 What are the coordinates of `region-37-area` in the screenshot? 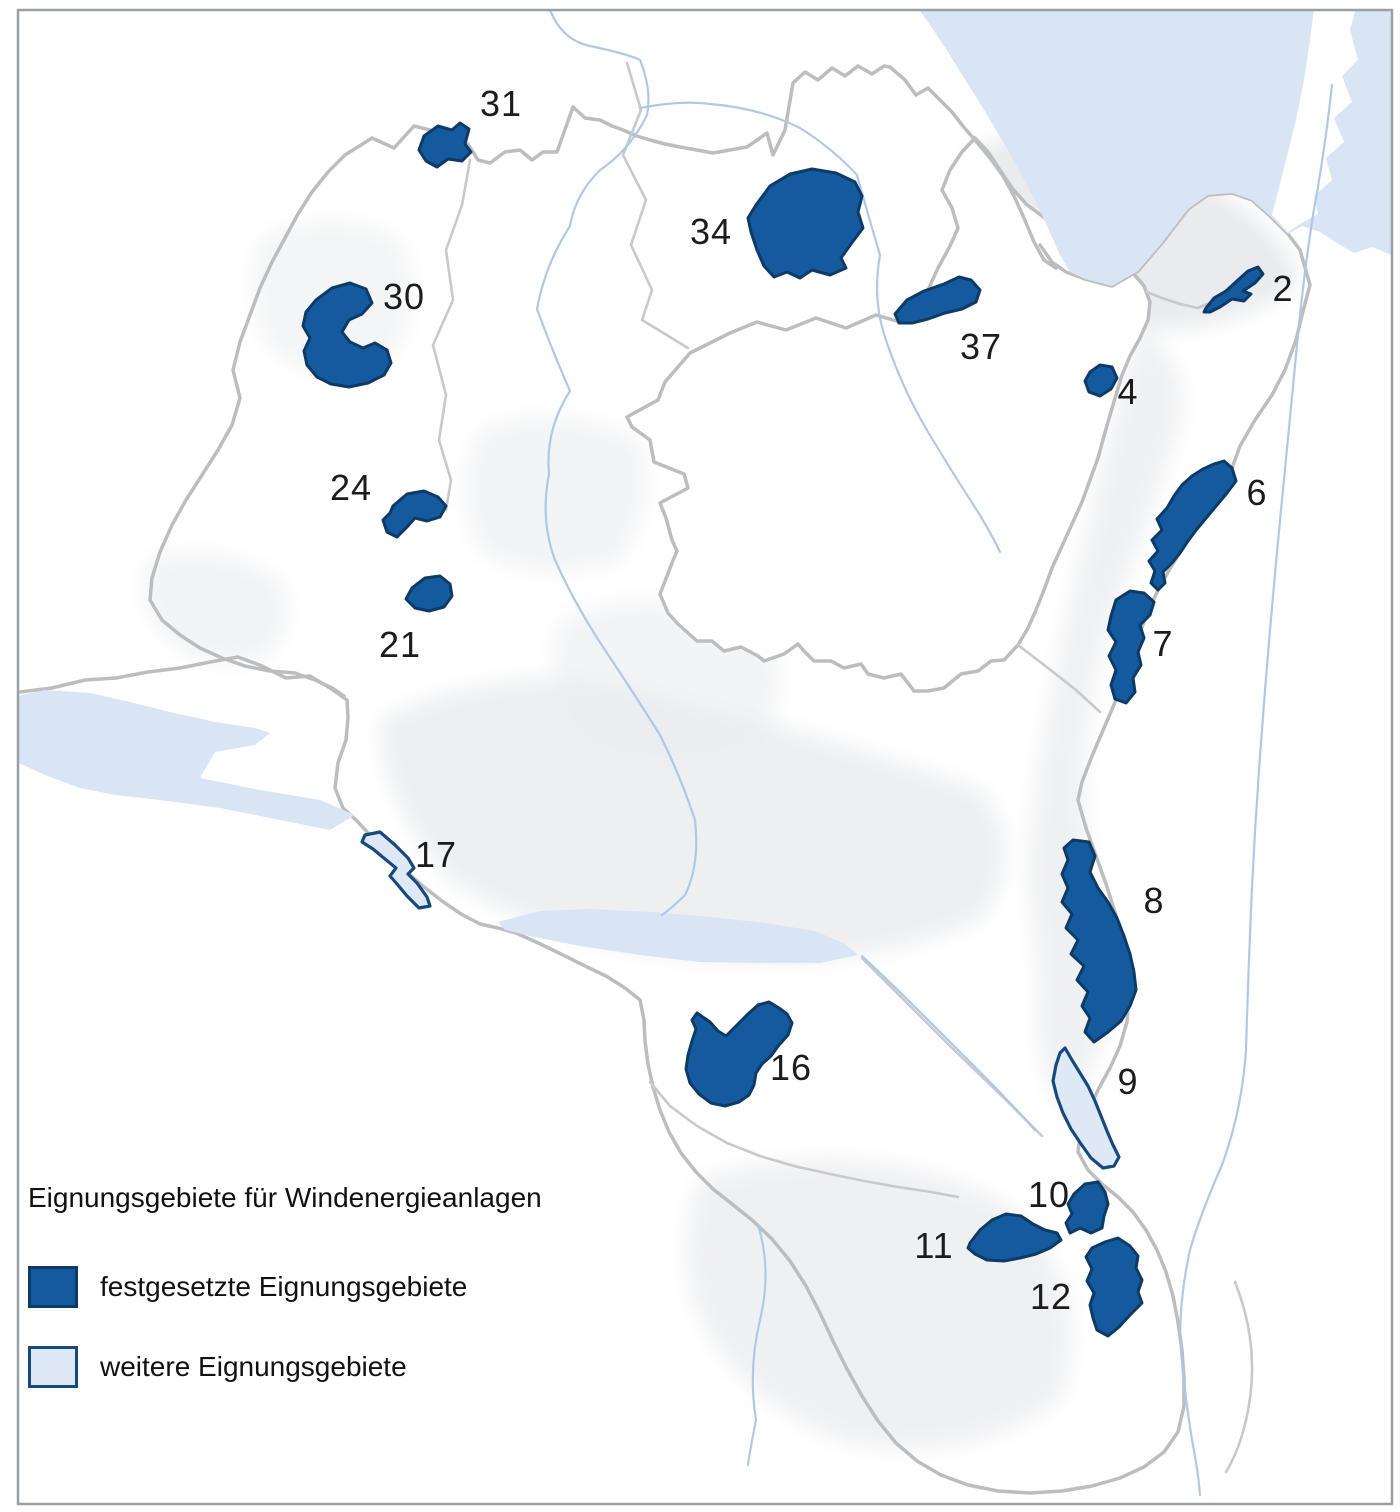 It's located at (937, 300).